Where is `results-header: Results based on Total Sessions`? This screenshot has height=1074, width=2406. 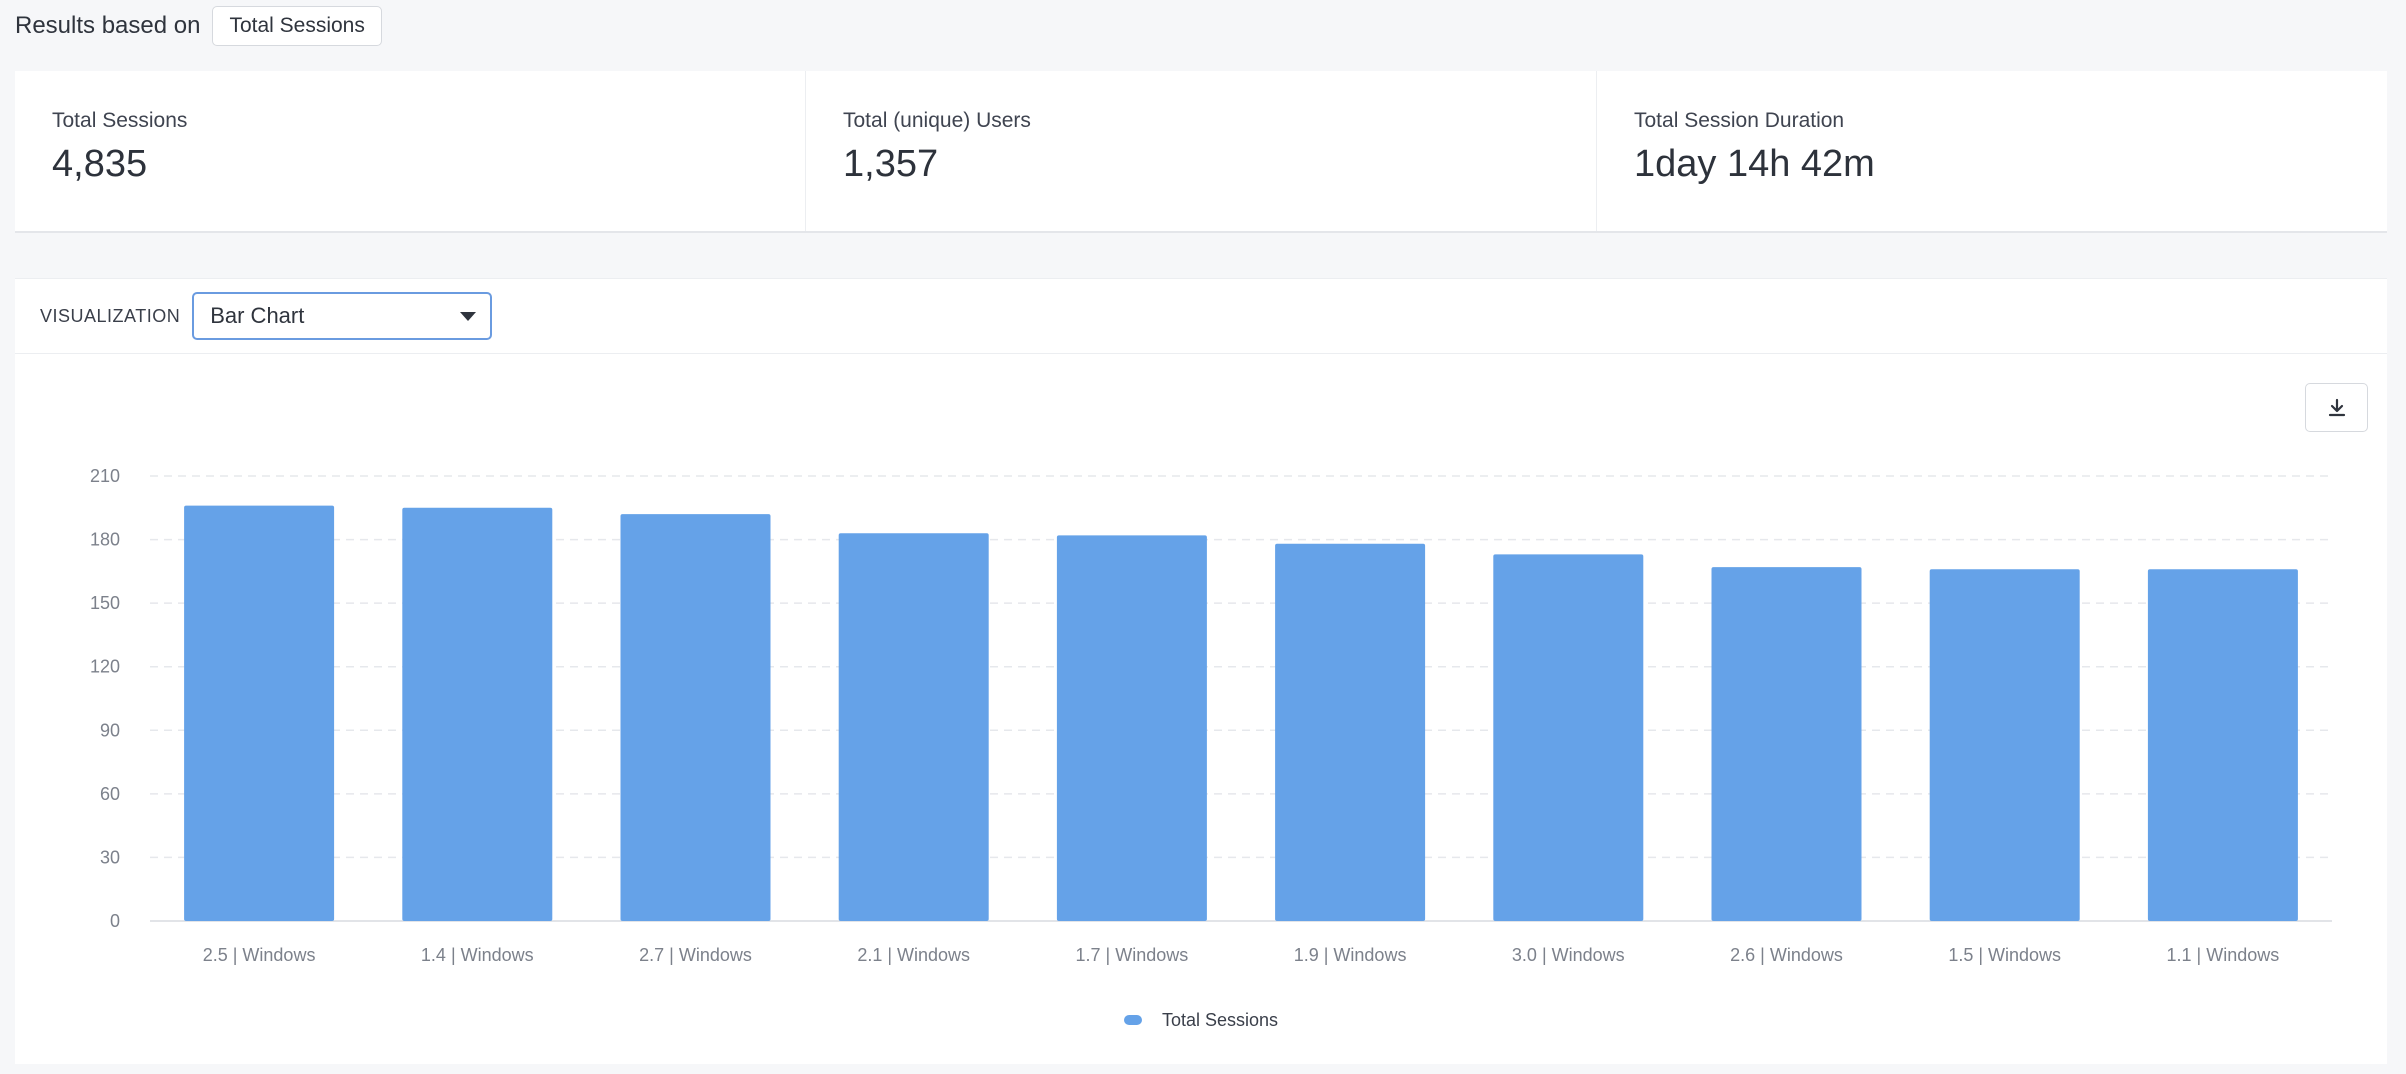 results-header: Results based on Total Sessions is located at coordinates (198, 26).